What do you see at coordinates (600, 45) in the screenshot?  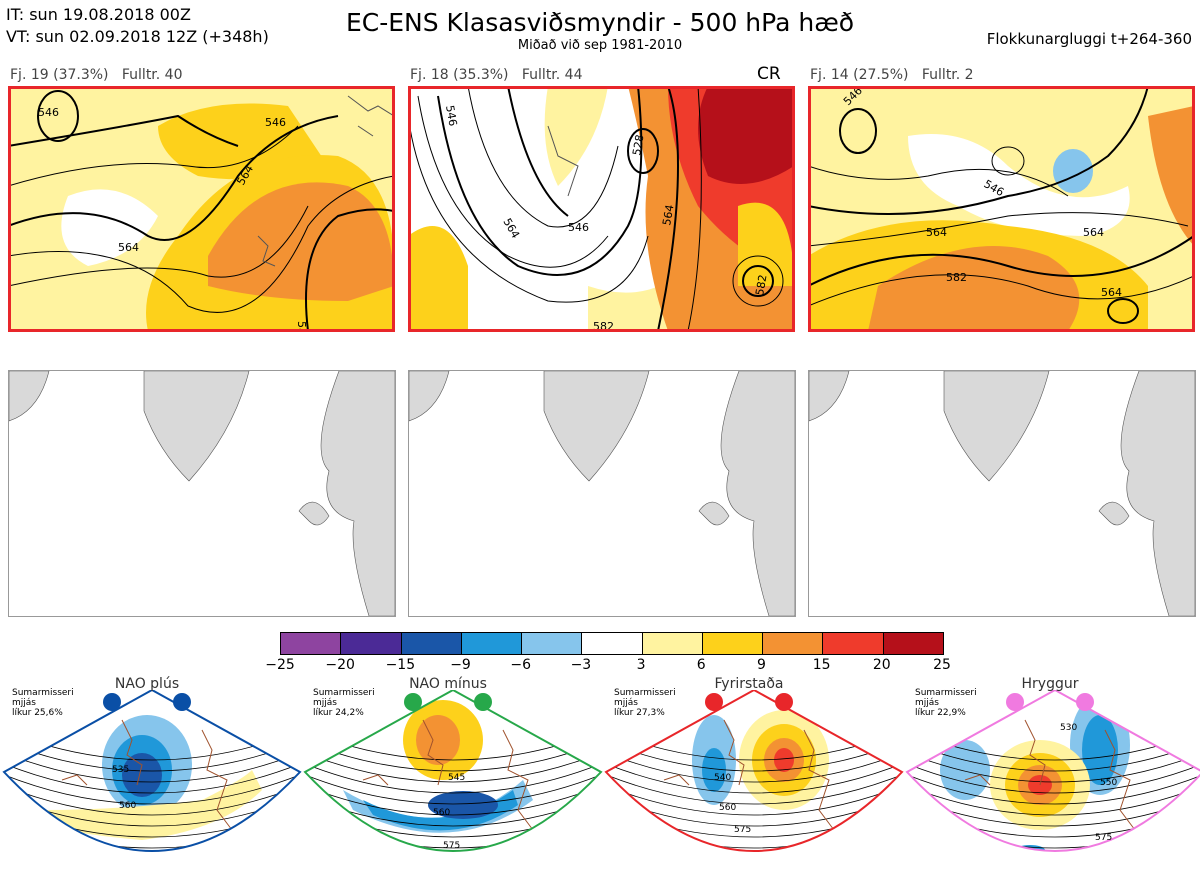 I see `page-subtitle: Miðað við sep 1981-2010` at bounding box center [600, 45].